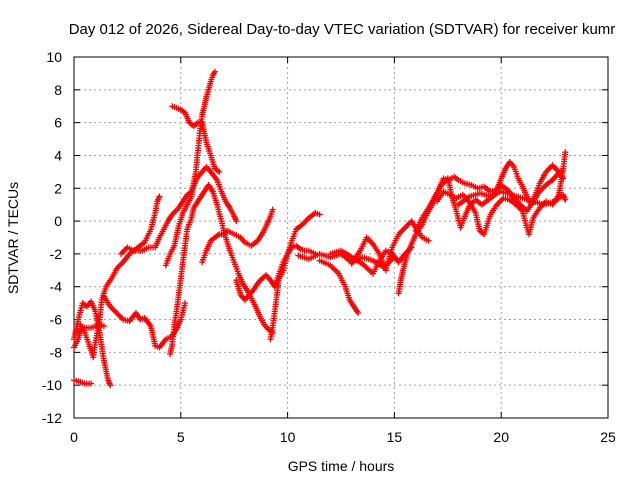 The width and height of the screenshot is (640, 480). I want to click on x-tick-label: 5, so click(181, 437).